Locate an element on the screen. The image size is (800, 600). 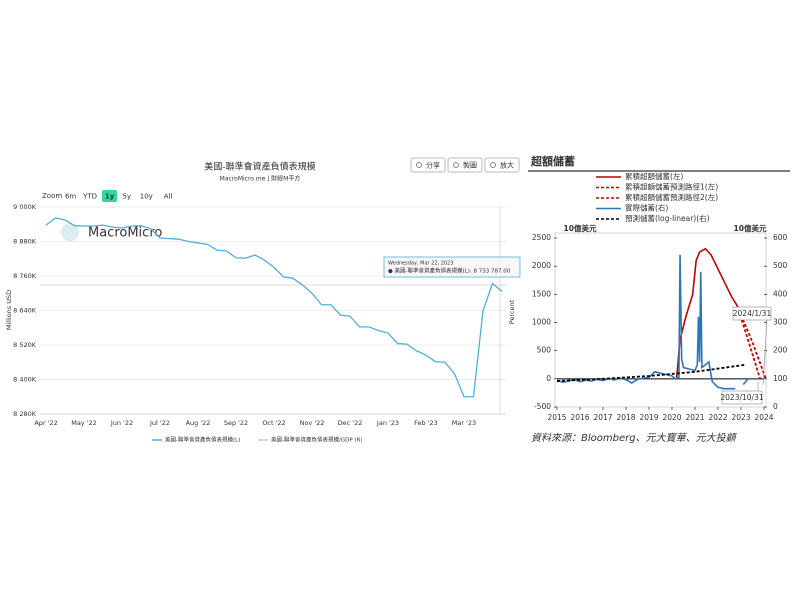
x-tick-label: Oct '22 is located at coordinates (273, 423).